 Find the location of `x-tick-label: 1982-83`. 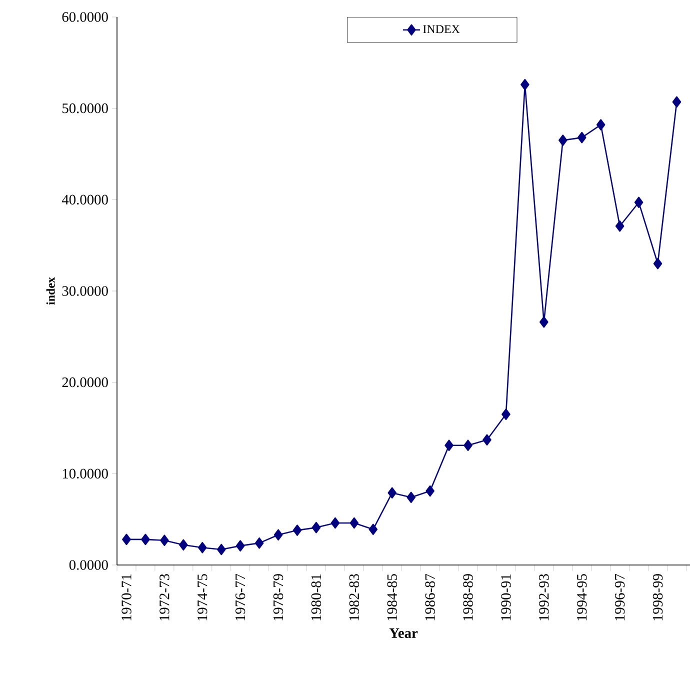

x-tick-label: 1982-83 is located at coordinates (354, 597).